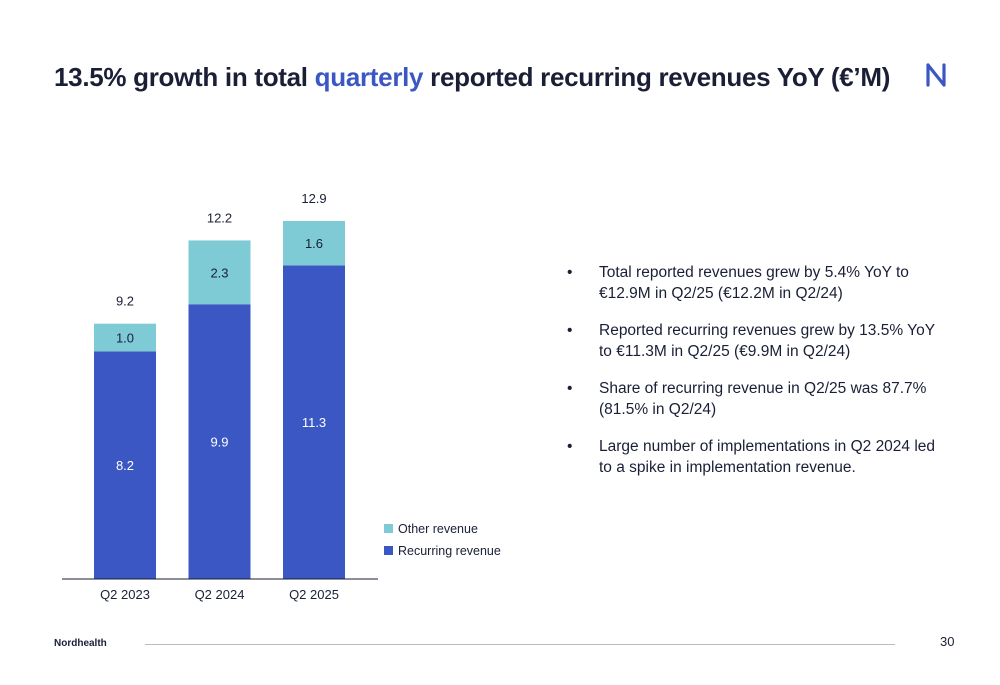 Image resolution: width=1000 pixels, height=685 pixels. What do you see at coordinates (184, 77) in the screenshot?
I see `title-part-1: 13.5% growth in total` at bounding box center [184, 77].